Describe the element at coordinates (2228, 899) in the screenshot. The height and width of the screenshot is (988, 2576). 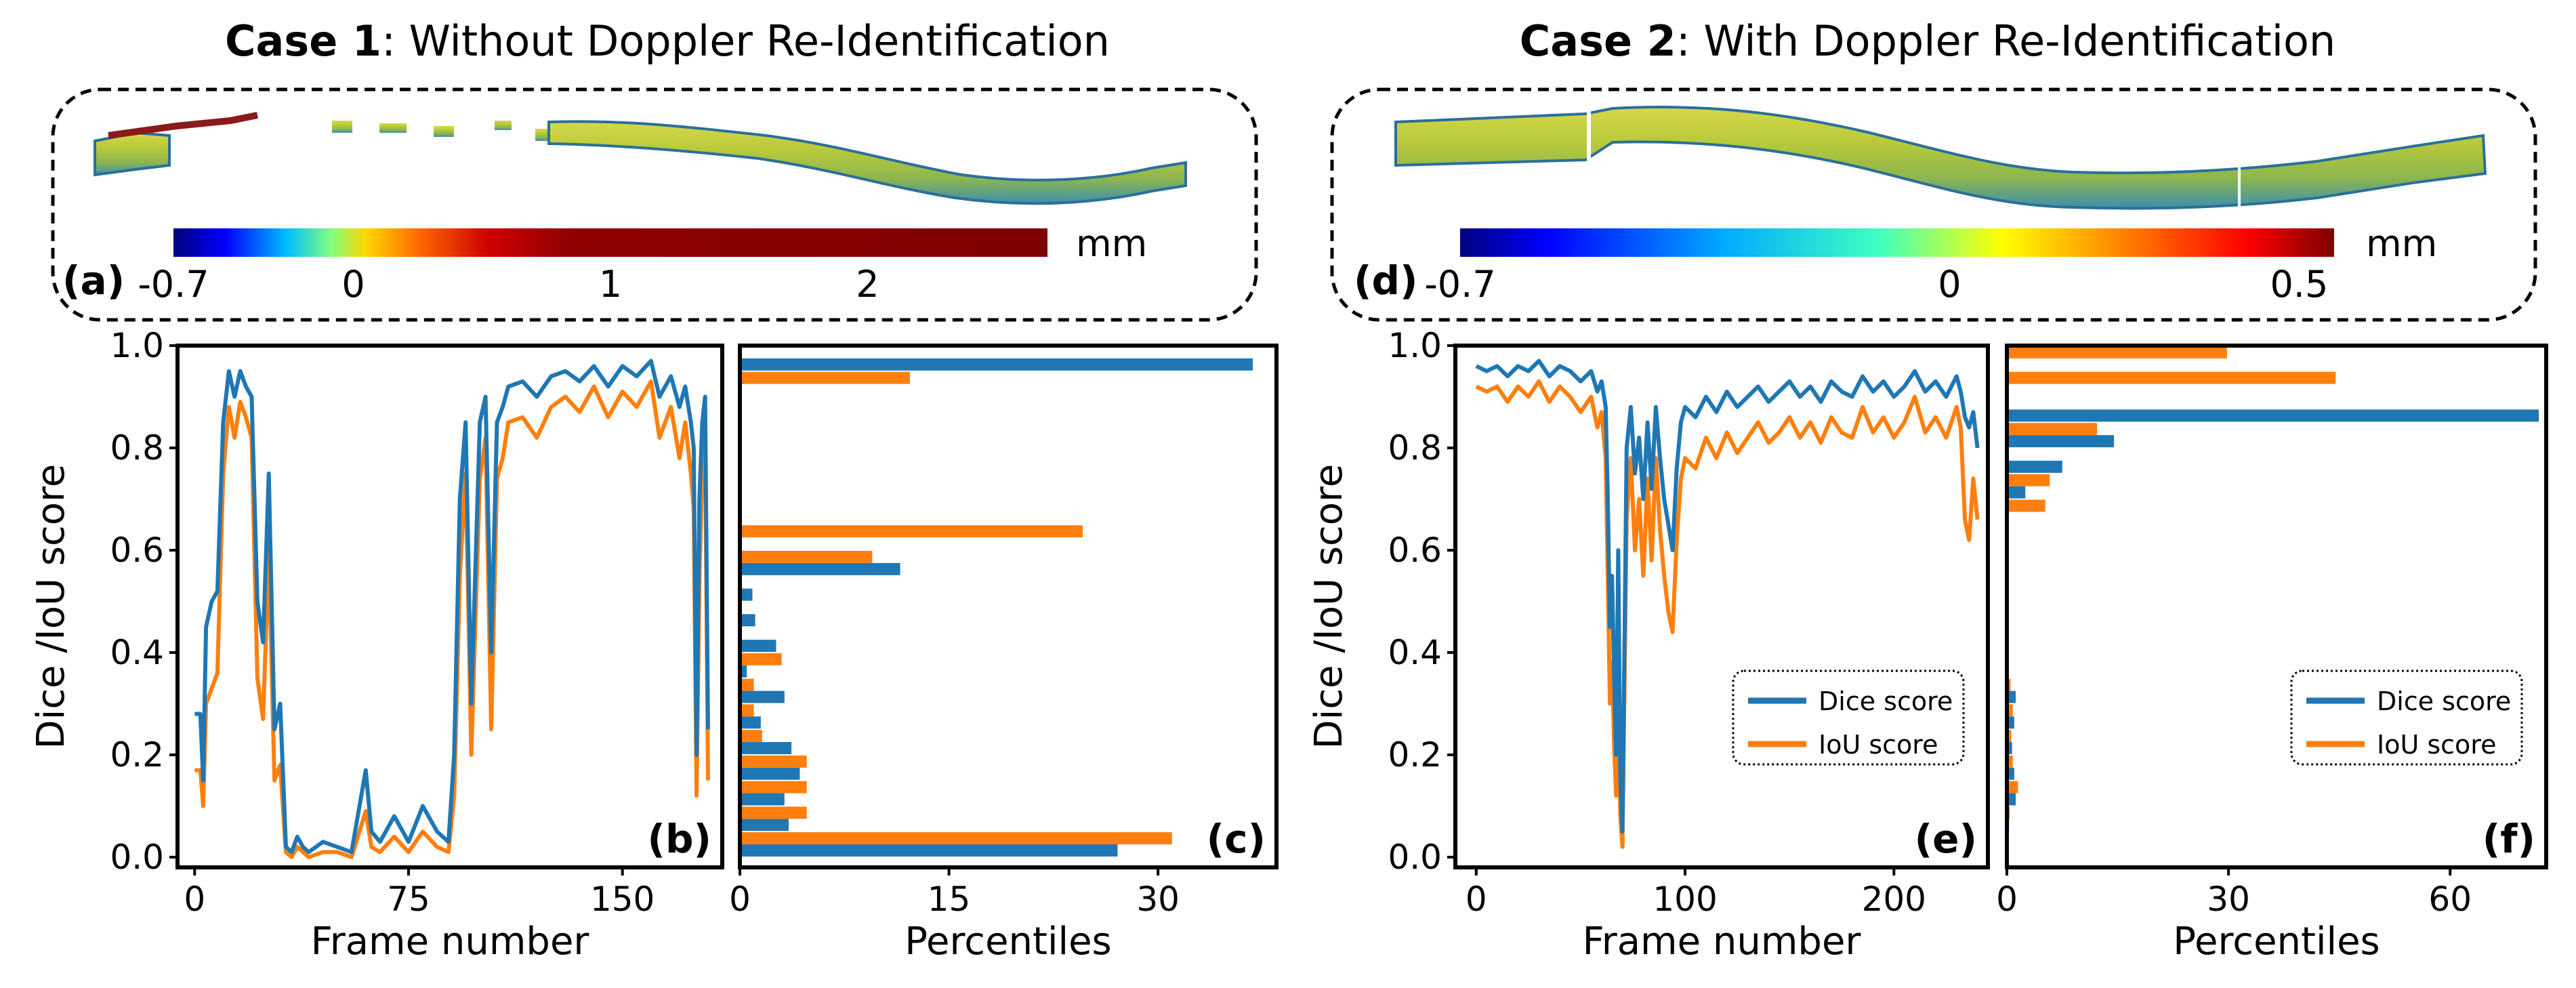
I see `x-tick-label: 30` at that location.